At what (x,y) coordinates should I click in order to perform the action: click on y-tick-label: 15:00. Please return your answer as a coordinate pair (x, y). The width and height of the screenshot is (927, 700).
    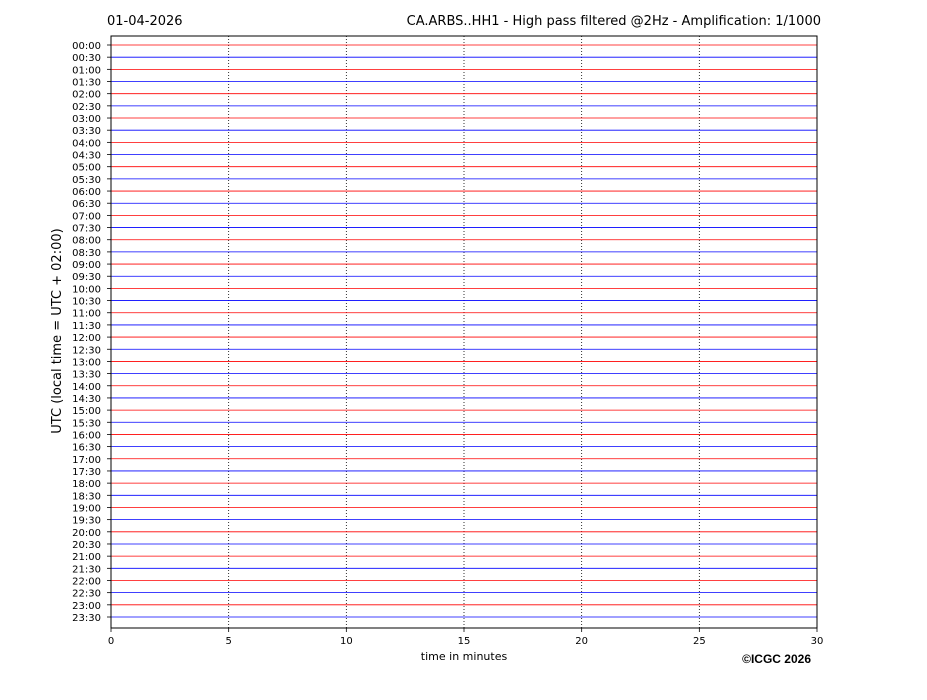
    Looking at the image, I should click on (86, 411).